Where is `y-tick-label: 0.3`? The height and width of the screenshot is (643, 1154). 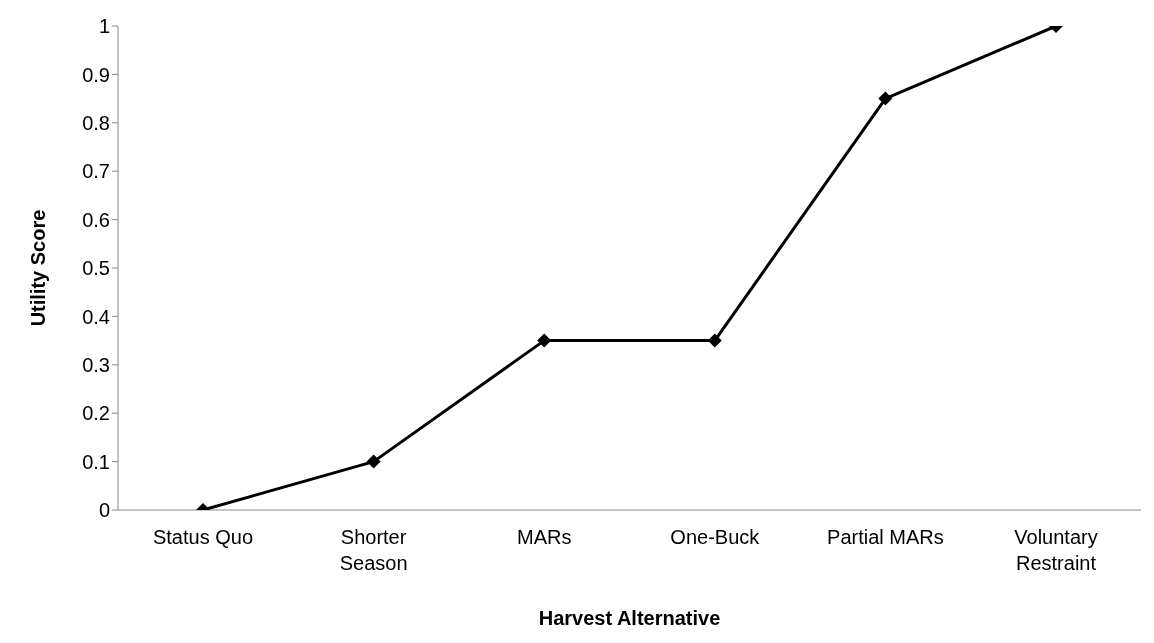
y-tick-label: 0.3 is located at coordinates (96, 364).